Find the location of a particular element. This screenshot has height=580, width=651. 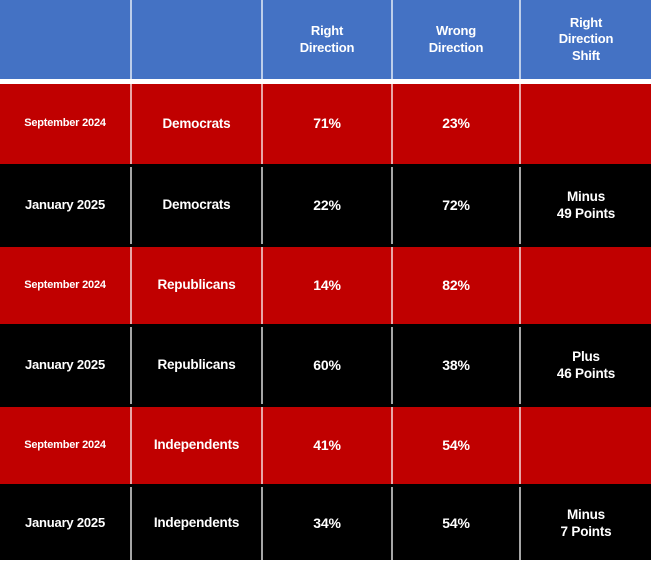

cell-right-direction: 34% is located at coordinates (326, 523).